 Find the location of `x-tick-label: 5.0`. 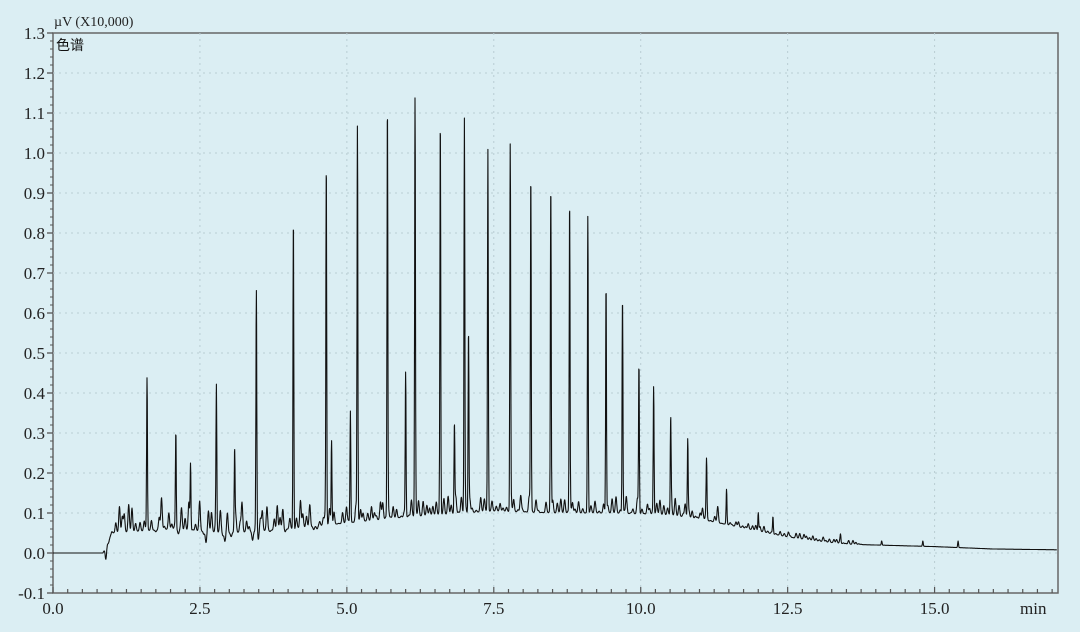

x-tick-label: 5.0 is located at coordinates (346, 608).